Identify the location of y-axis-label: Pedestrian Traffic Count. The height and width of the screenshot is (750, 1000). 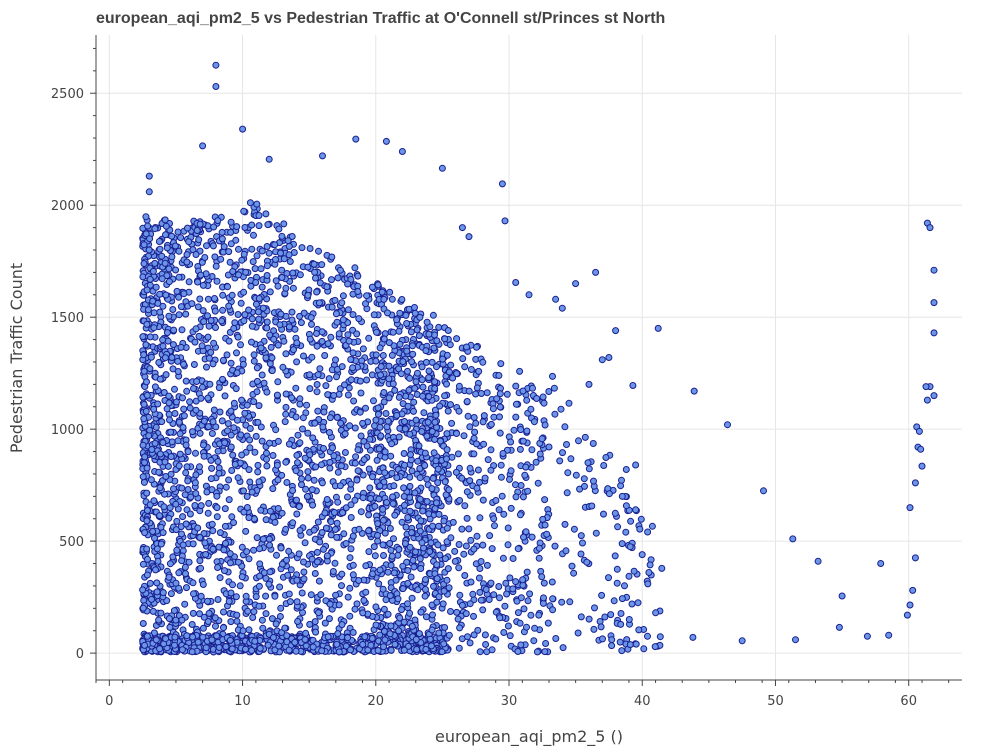
(16, 358).